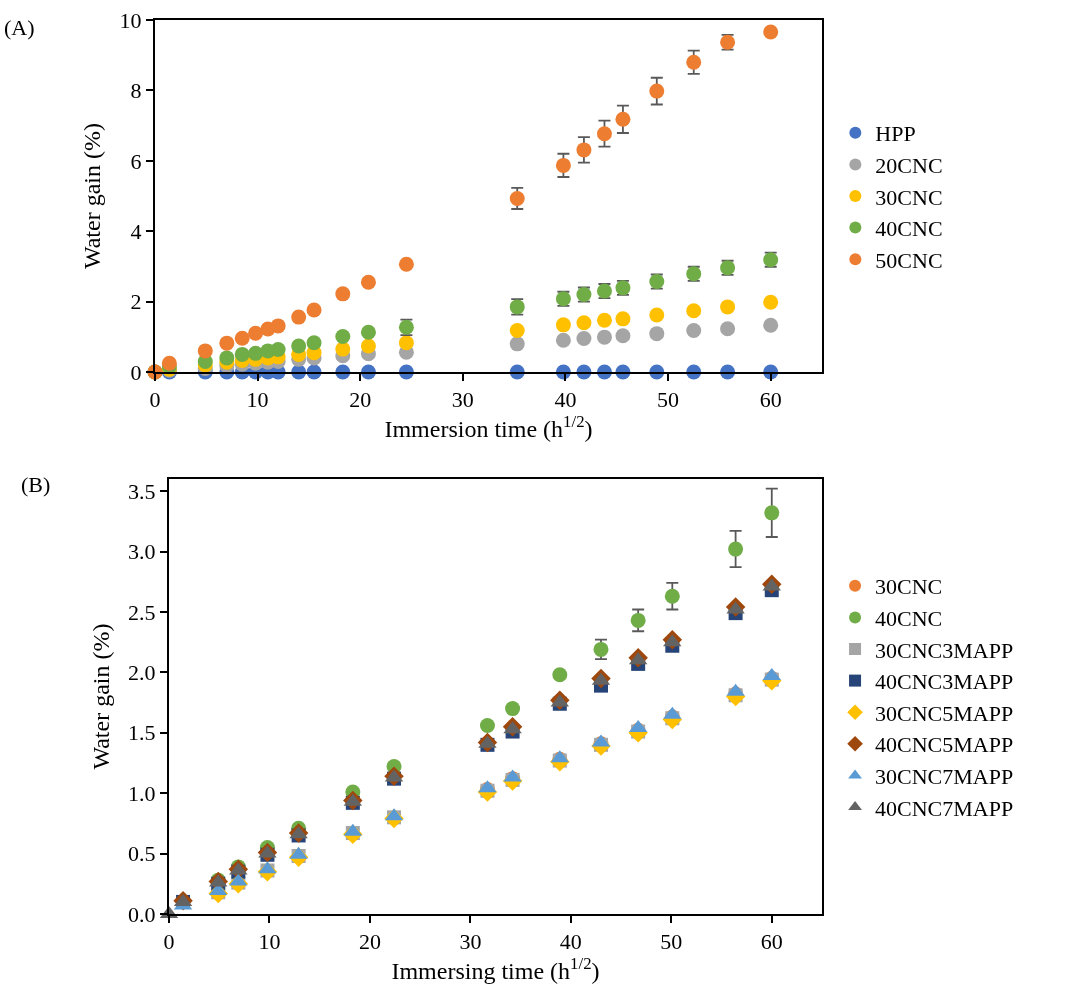 This screenshot has width=1072, height=1002. Describe the element at coordinates (488, 427) in the screenshot. I see `x-axis-title: Immersion time (h$^{1/2}$)` at that location.